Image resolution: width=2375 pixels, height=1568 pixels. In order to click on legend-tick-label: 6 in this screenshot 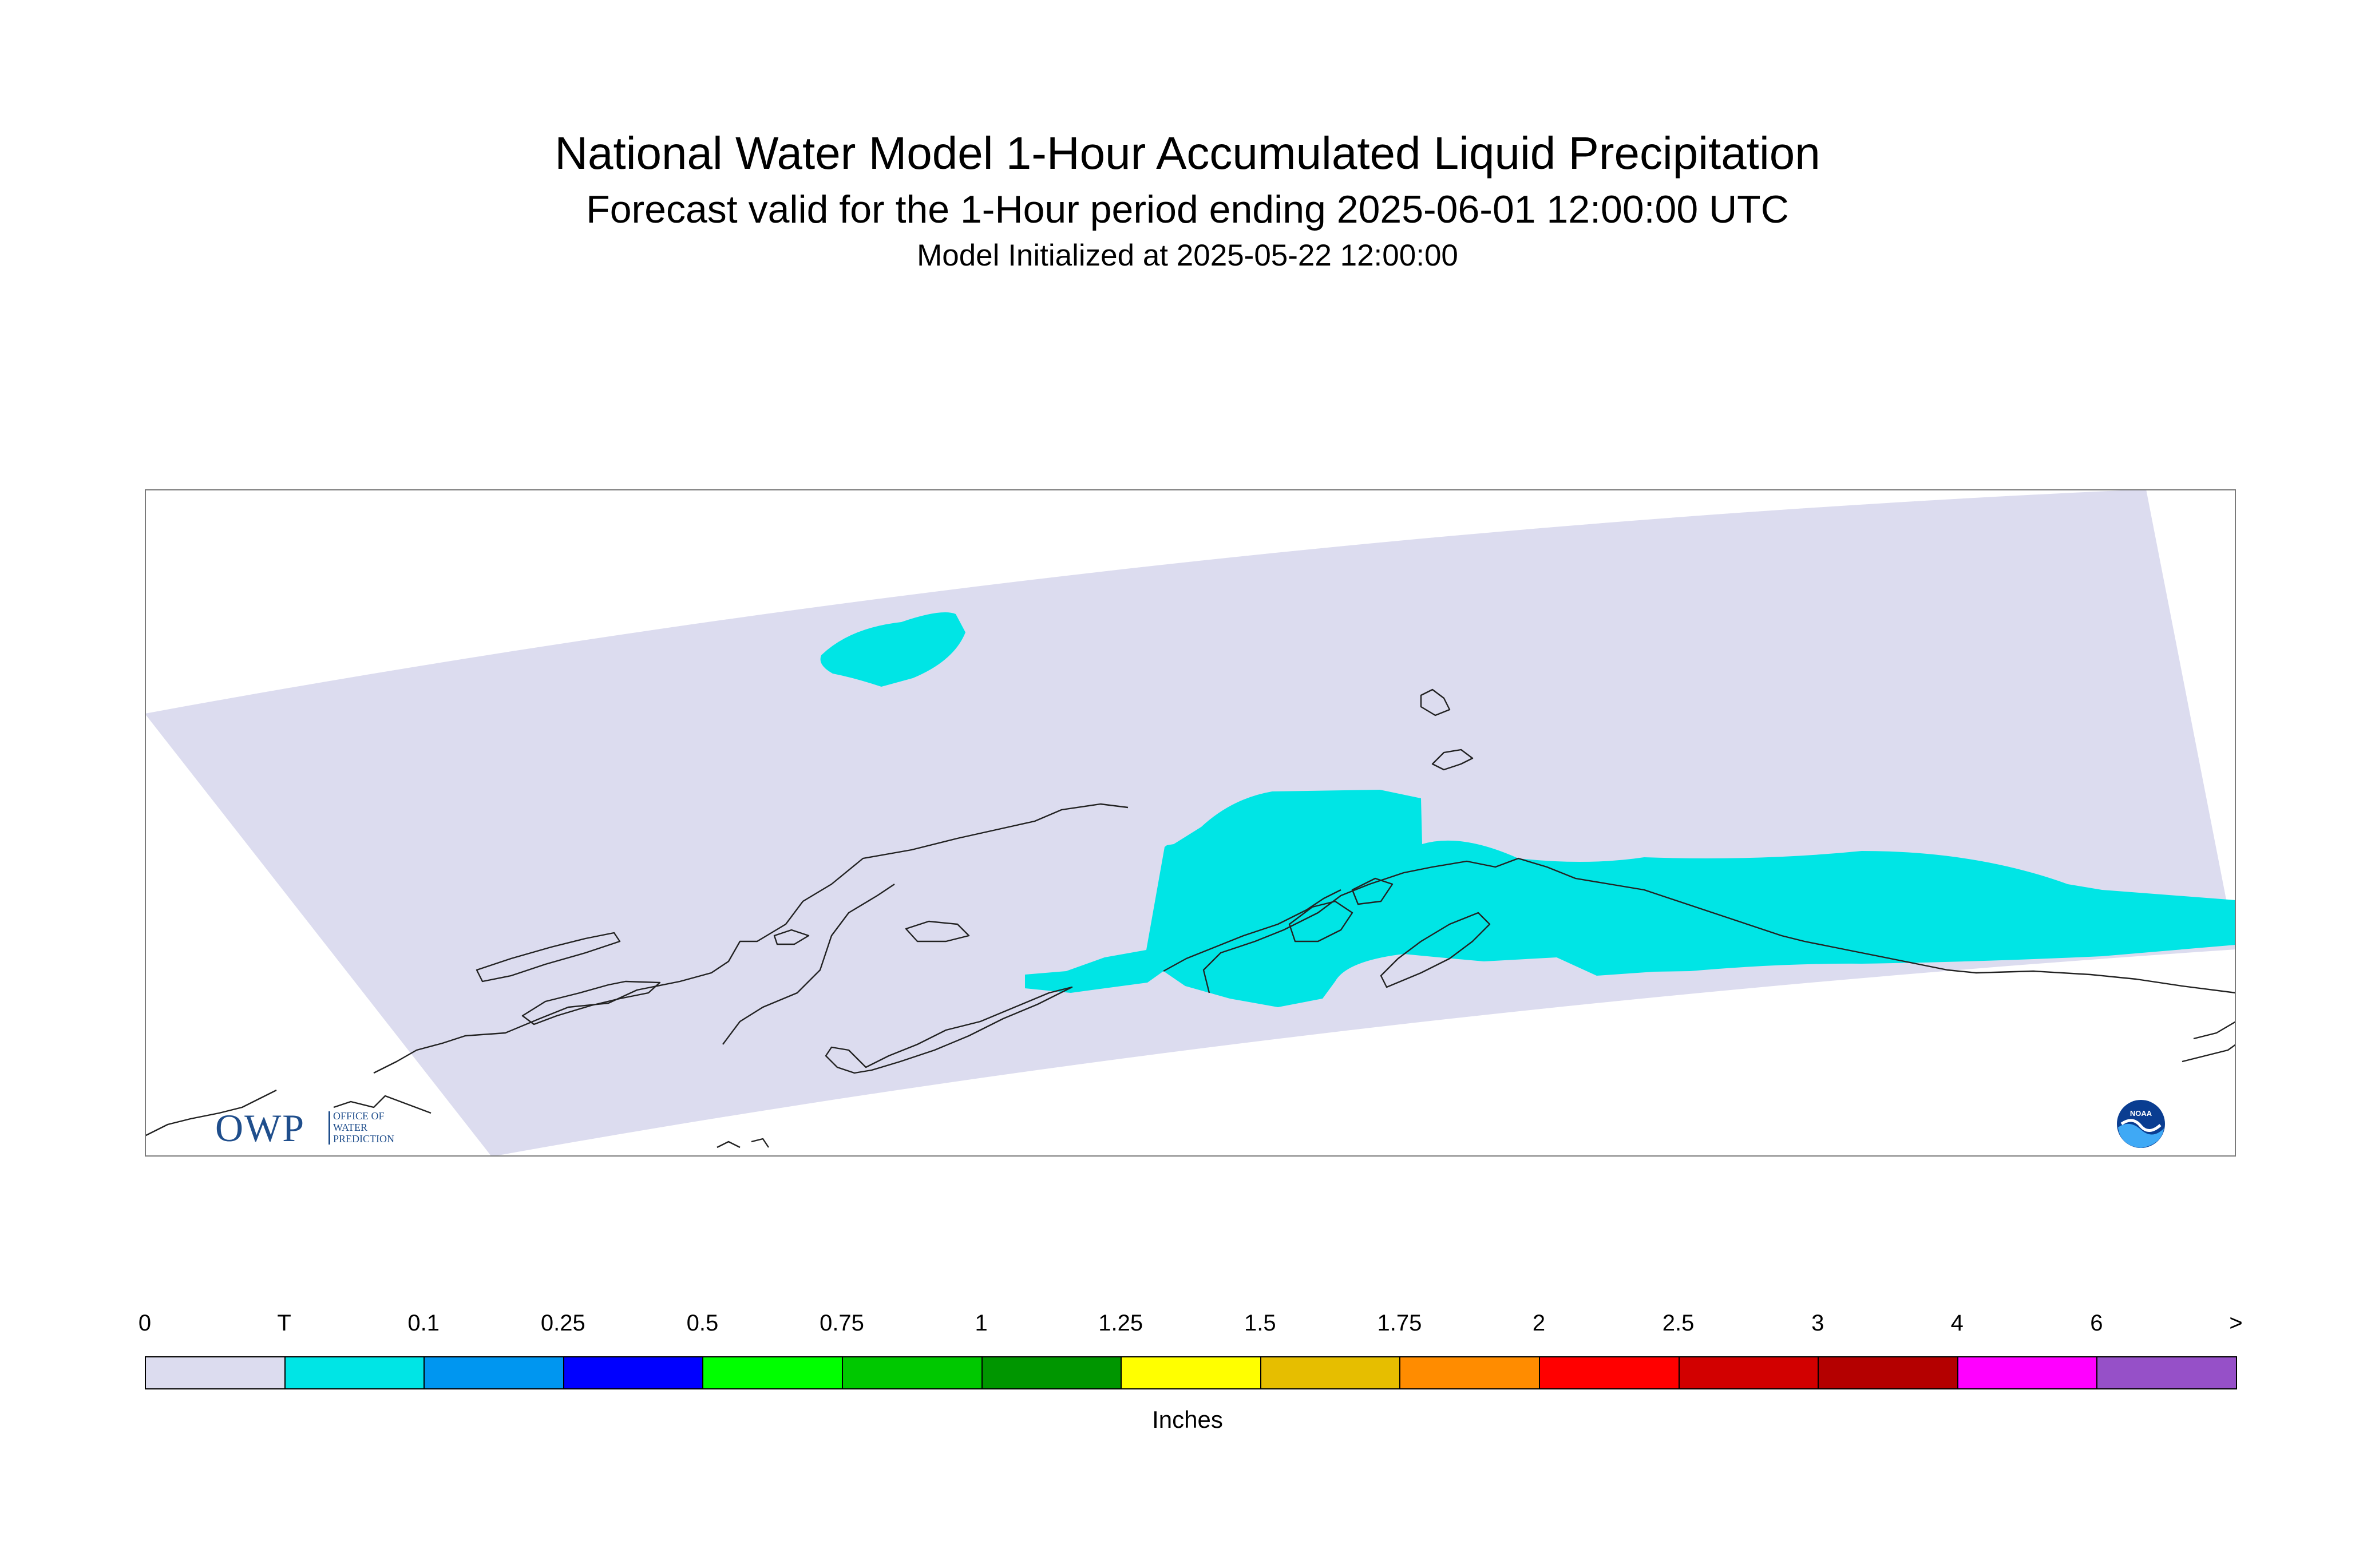, I will do `click(2096, 1323)`.